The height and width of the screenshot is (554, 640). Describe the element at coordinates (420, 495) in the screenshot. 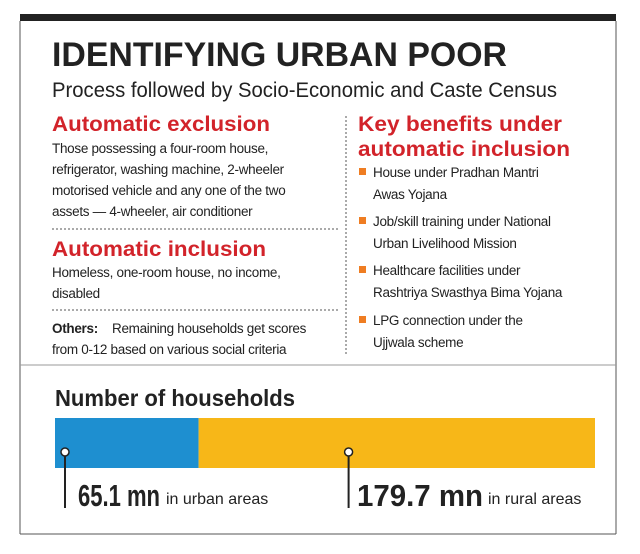

I see `value-label: 179.7 mn` at that location.